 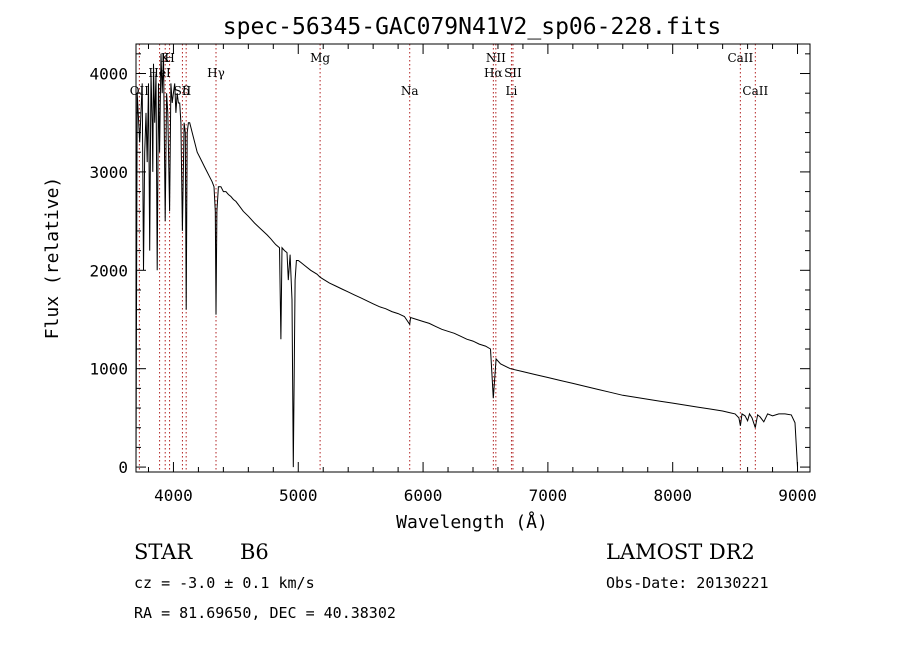 I want to click on sky-coordinates: RA = 81.69650, DEC = 40.38302, so click(x=265, y=613).